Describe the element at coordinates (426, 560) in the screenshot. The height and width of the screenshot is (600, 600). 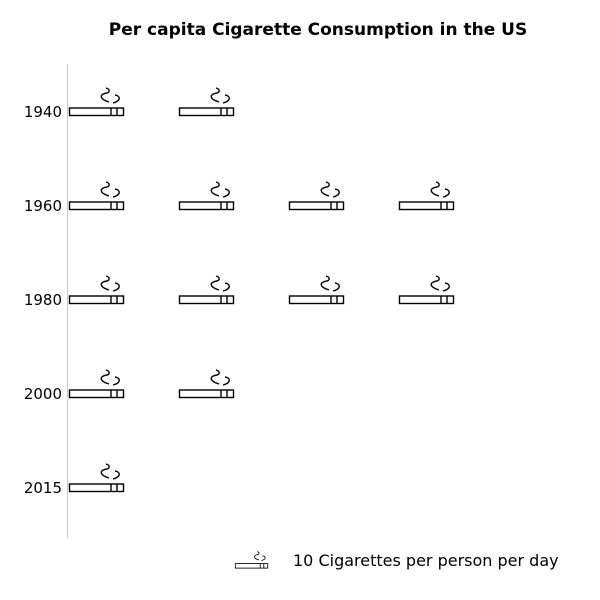
I see `legend-label: 10 Cigarettes per person per day` at that location.